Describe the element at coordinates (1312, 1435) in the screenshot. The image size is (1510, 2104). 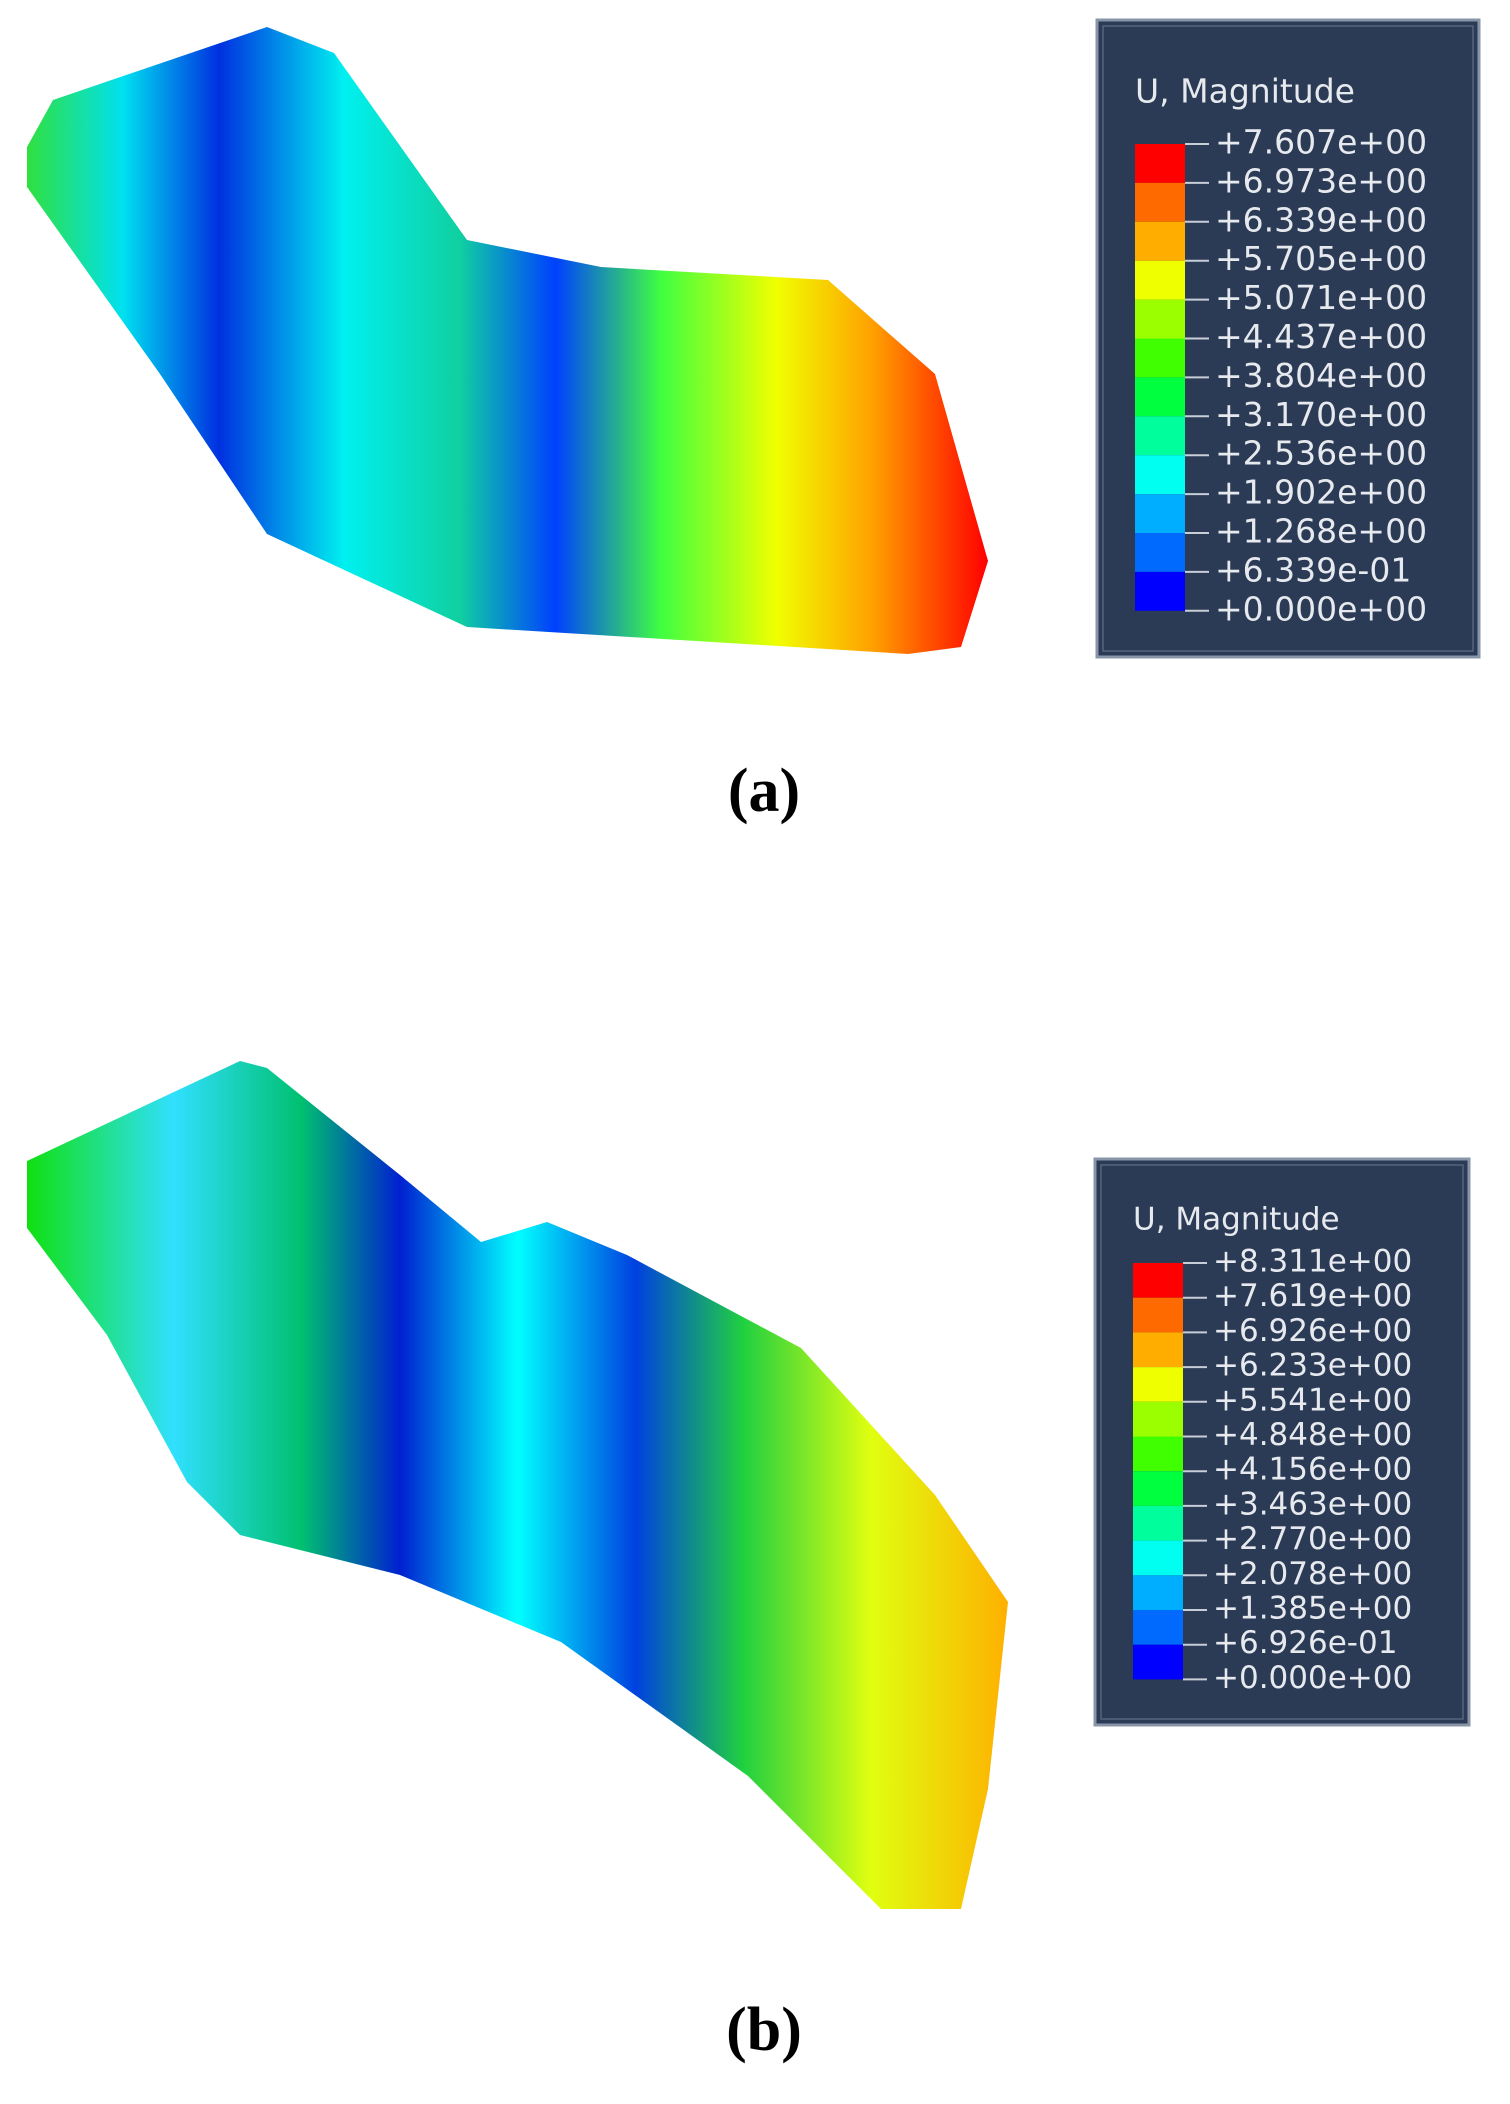
I see `legend-label: +4.848e+00` at that location.